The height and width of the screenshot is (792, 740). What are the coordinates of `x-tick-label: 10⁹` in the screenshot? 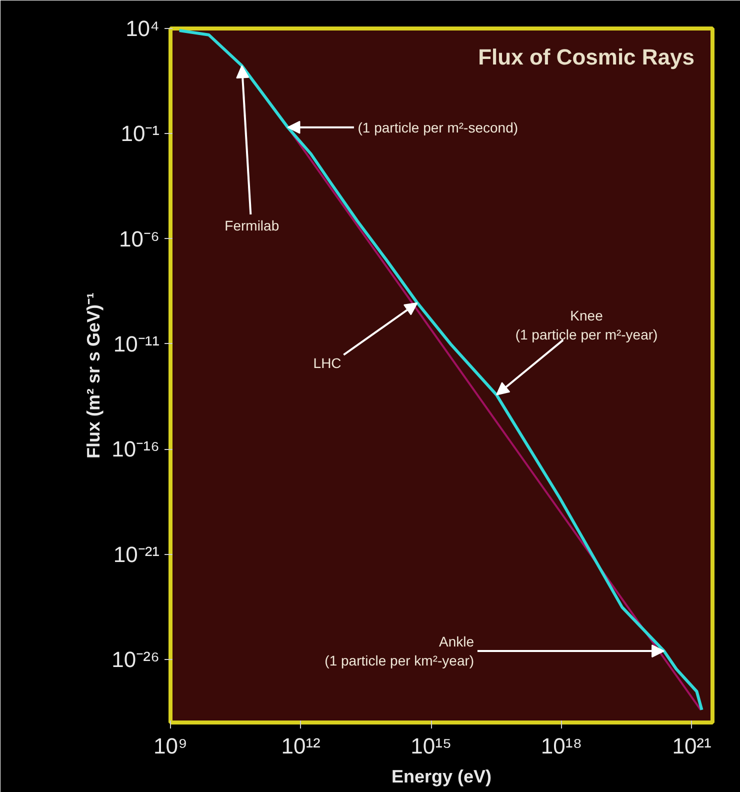 It's located at (171, 746).